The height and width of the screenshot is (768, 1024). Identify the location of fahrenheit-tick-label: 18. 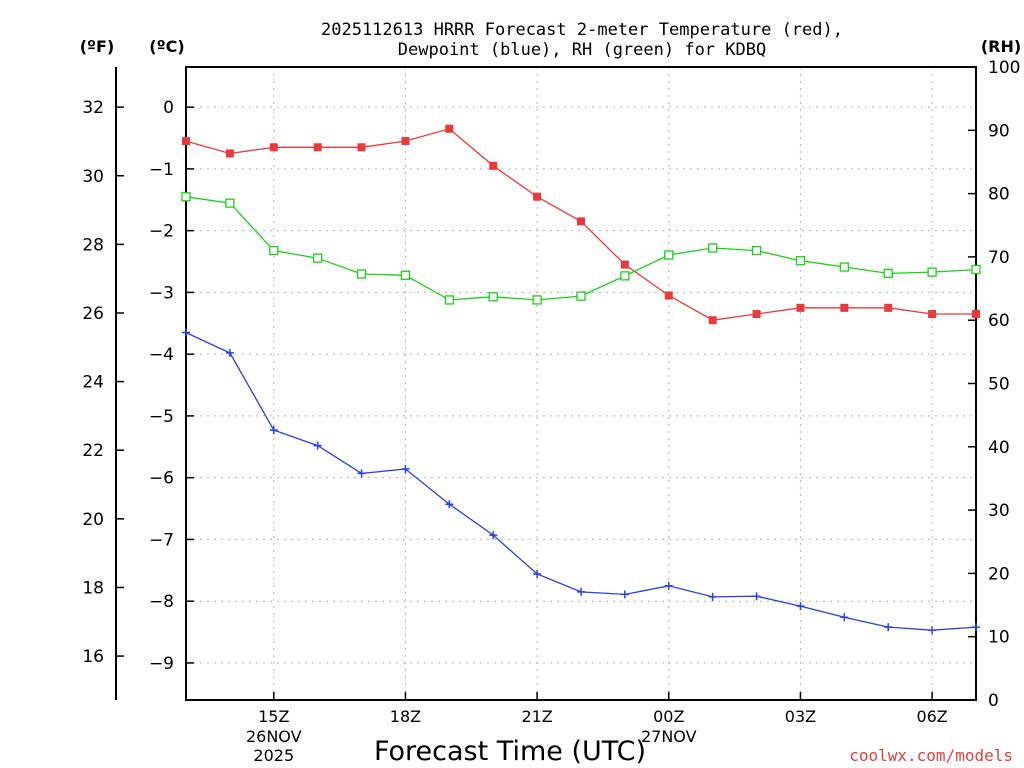
(93, 588).